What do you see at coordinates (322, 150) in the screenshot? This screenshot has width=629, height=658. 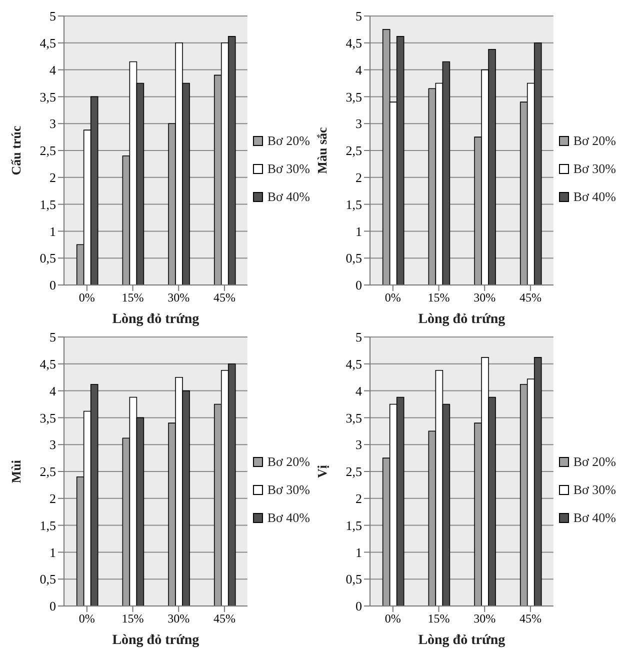 I see `y-axis-title: Màu sắc` at bounding box center [322, 150].